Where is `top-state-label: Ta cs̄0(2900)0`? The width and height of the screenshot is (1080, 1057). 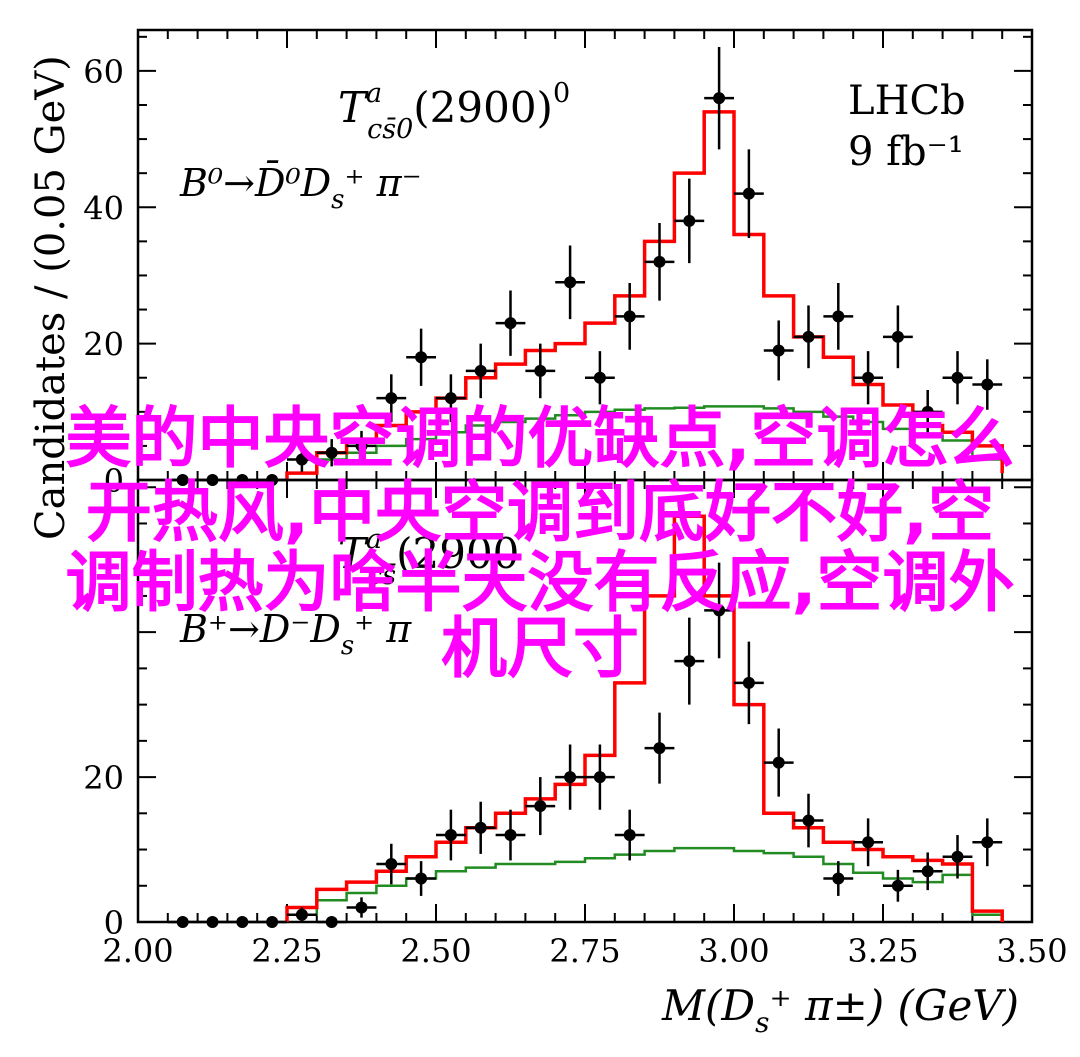 top-state-label: Ta cs̄0(2900)0 is located at coordinates (454, 111).